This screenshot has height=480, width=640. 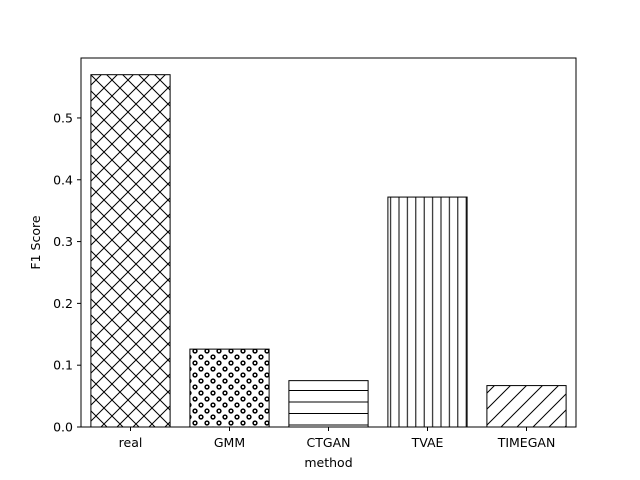 I want to click on bar-gmm, so click(x=229, y=388).